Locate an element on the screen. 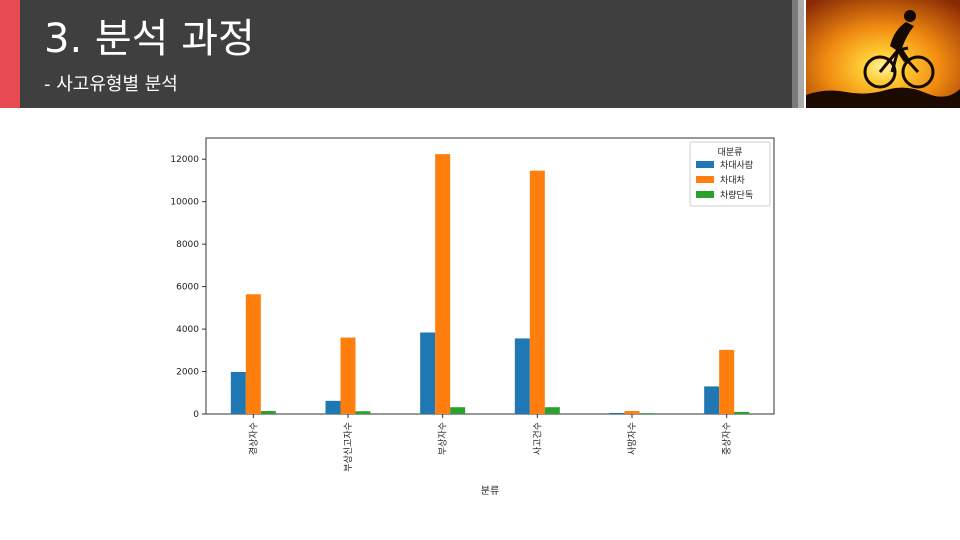 The image size is (960, 540). cyclist-sunset-photo is located at coordinates (883, 54).